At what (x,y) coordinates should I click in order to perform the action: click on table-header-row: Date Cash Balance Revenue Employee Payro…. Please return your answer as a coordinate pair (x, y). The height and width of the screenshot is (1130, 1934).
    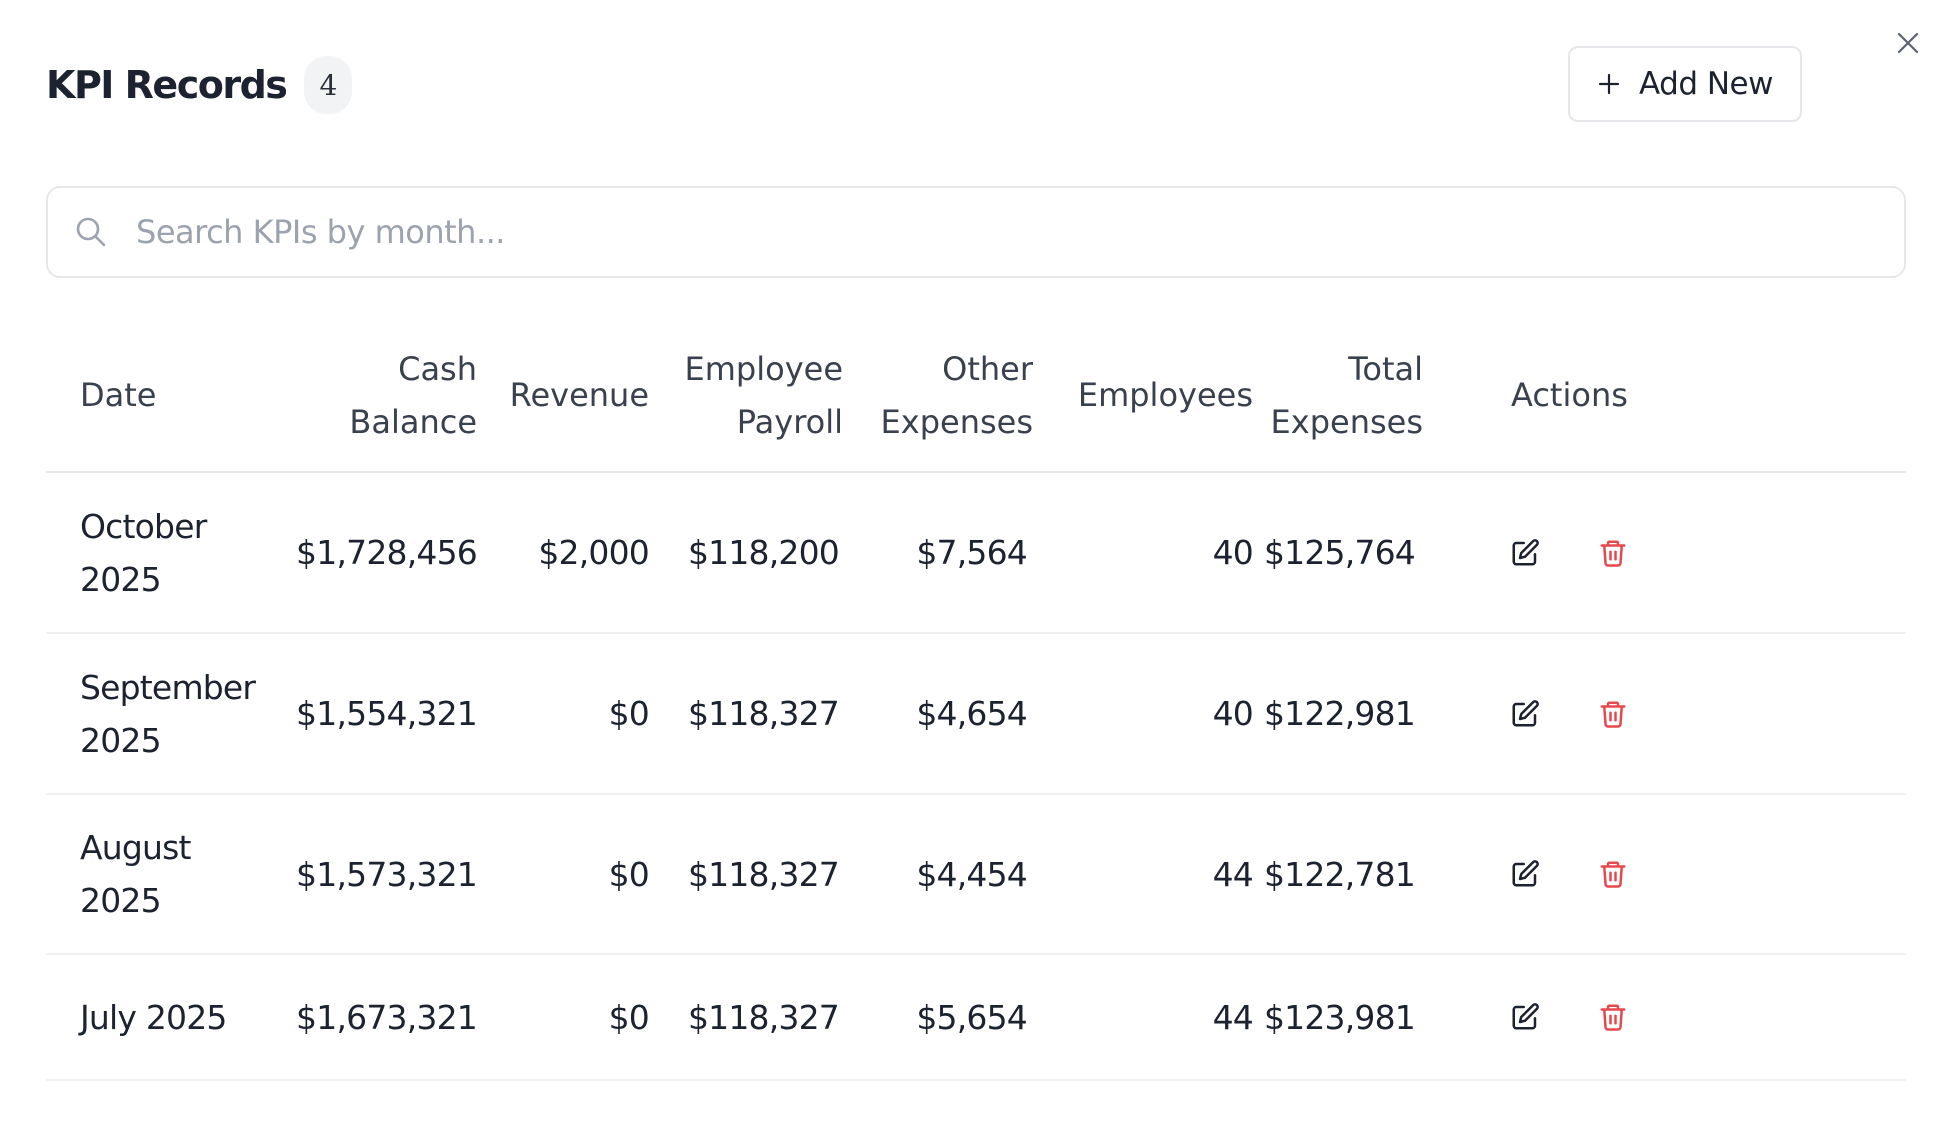
    Looking at the image, I should click on (976, 396).